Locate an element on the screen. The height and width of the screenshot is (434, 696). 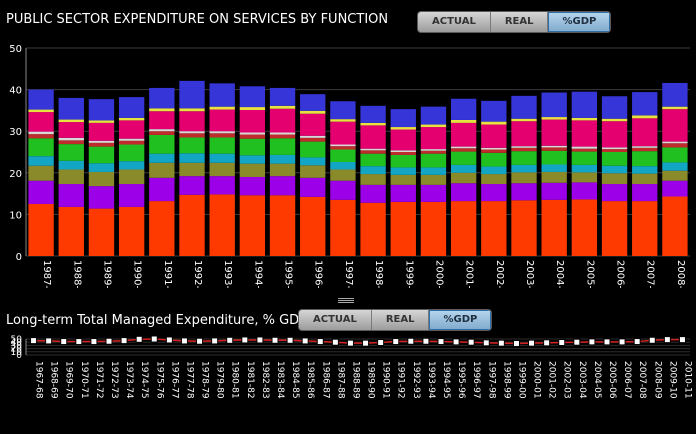
x-tick-label: 2001-02 is located at coordinates (552, 380).